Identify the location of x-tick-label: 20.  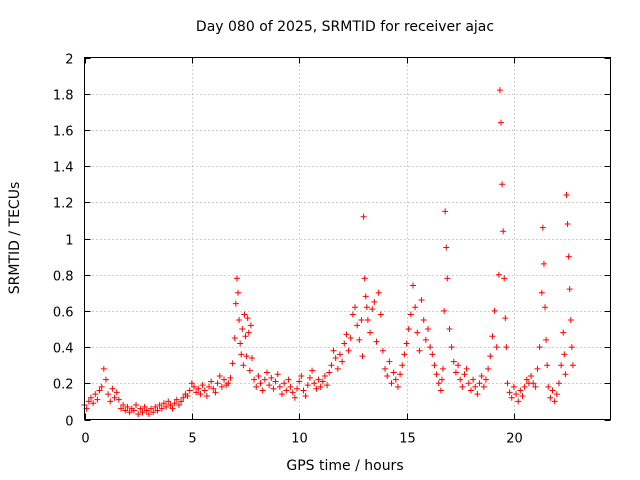
(514, 439).